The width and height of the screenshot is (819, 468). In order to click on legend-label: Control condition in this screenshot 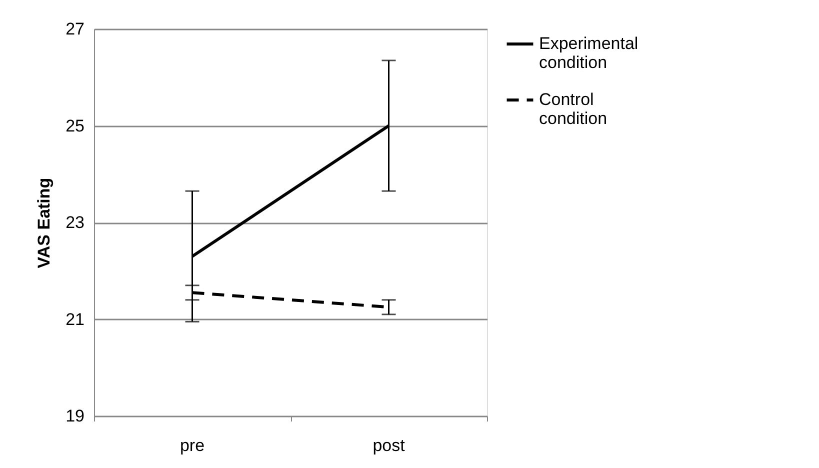, I will do `click(573, 109)`.